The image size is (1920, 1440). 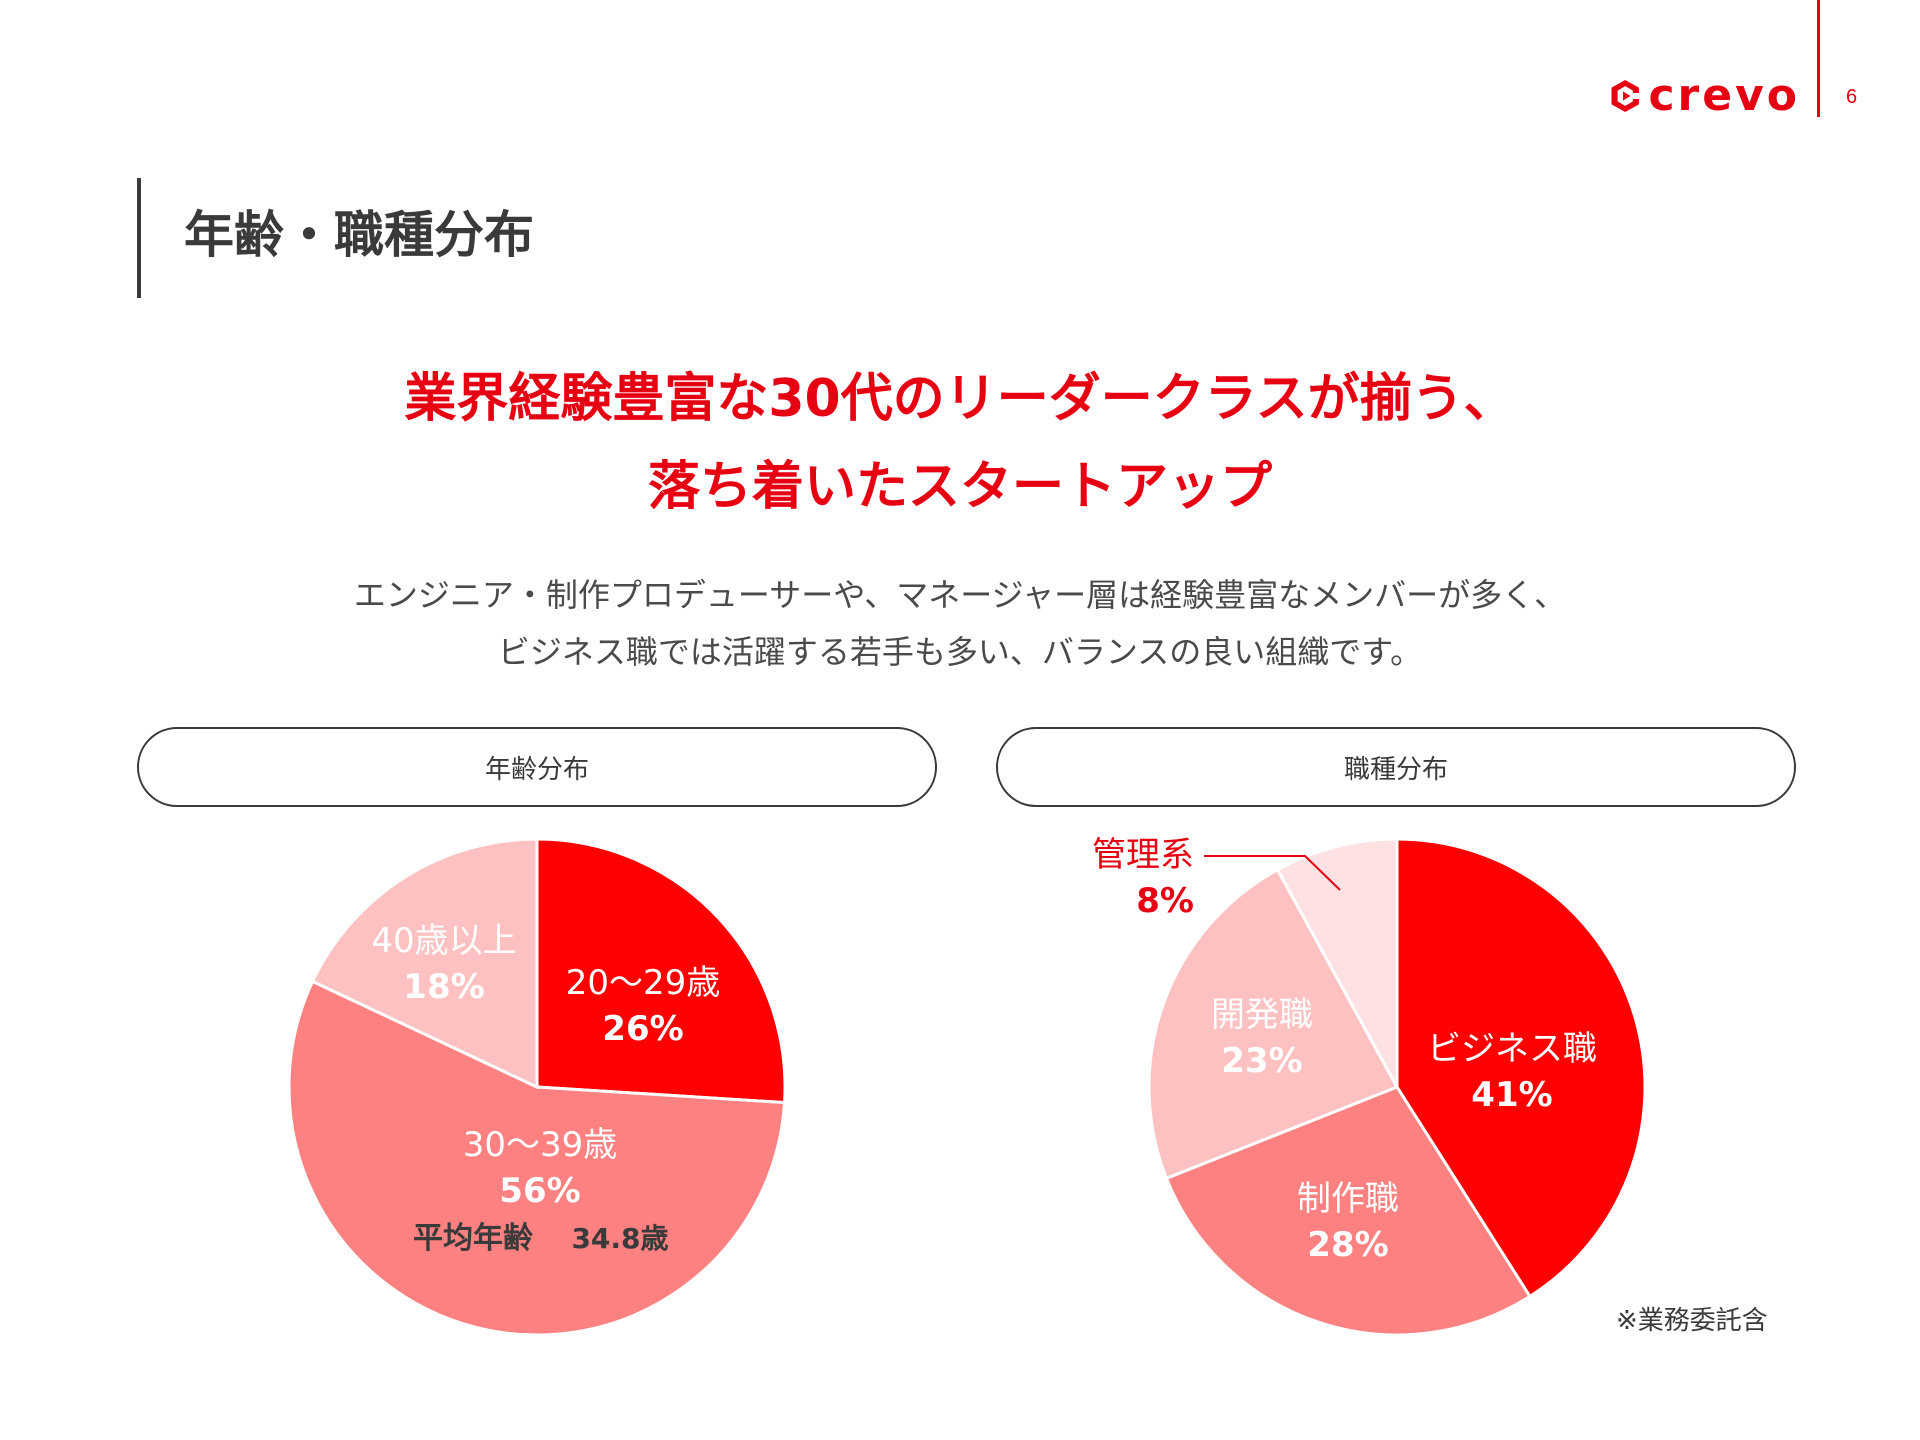 I want to click on age-slice-value-30s: 56%, so click(x=539, y=1191).